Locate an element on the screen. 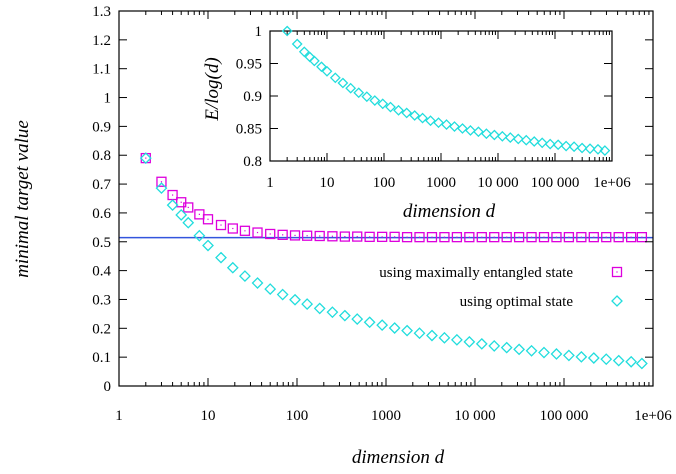 The image size is (676, 474). inset-y-tick-label: 1 is located at coordinates (259, 32).